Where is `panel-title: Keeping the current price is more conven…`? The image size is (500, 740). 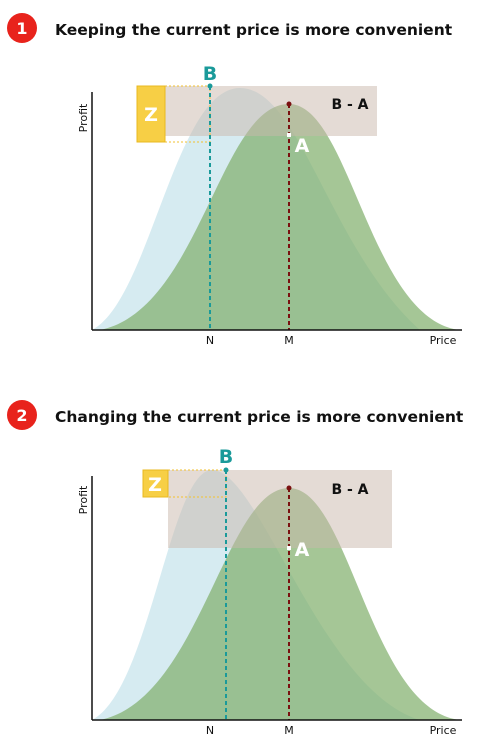 panel-title: Keeping the current price is more conven… is located at coordinates (254, 30).